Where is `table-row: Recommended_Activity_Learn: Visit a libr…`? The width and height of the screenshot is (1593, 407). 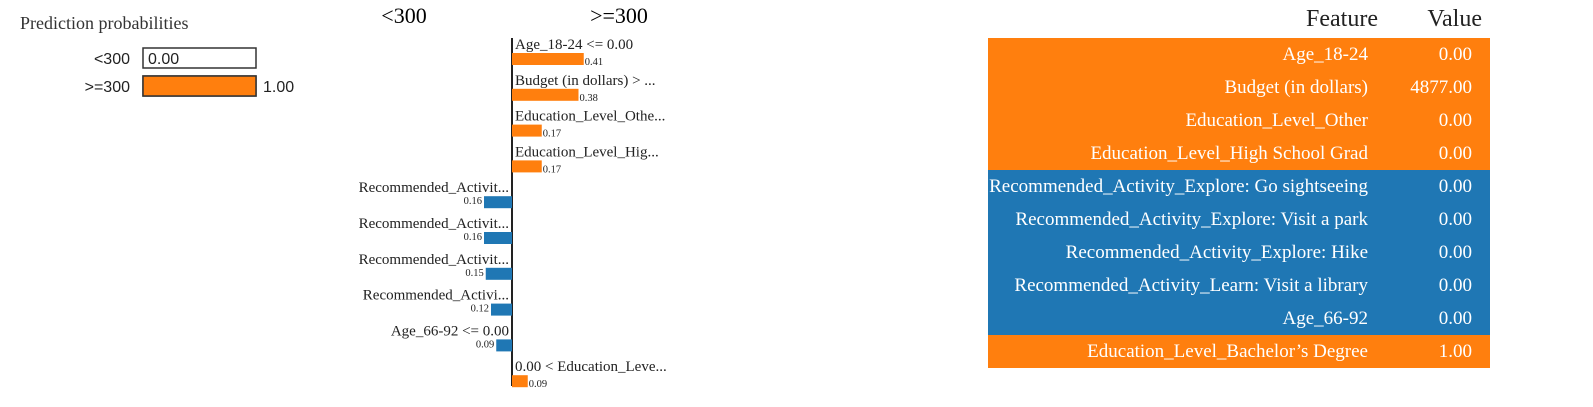
table-row: Recommended_Activity_Learn: Visit a libr… is located at coordinates (1239, 285).